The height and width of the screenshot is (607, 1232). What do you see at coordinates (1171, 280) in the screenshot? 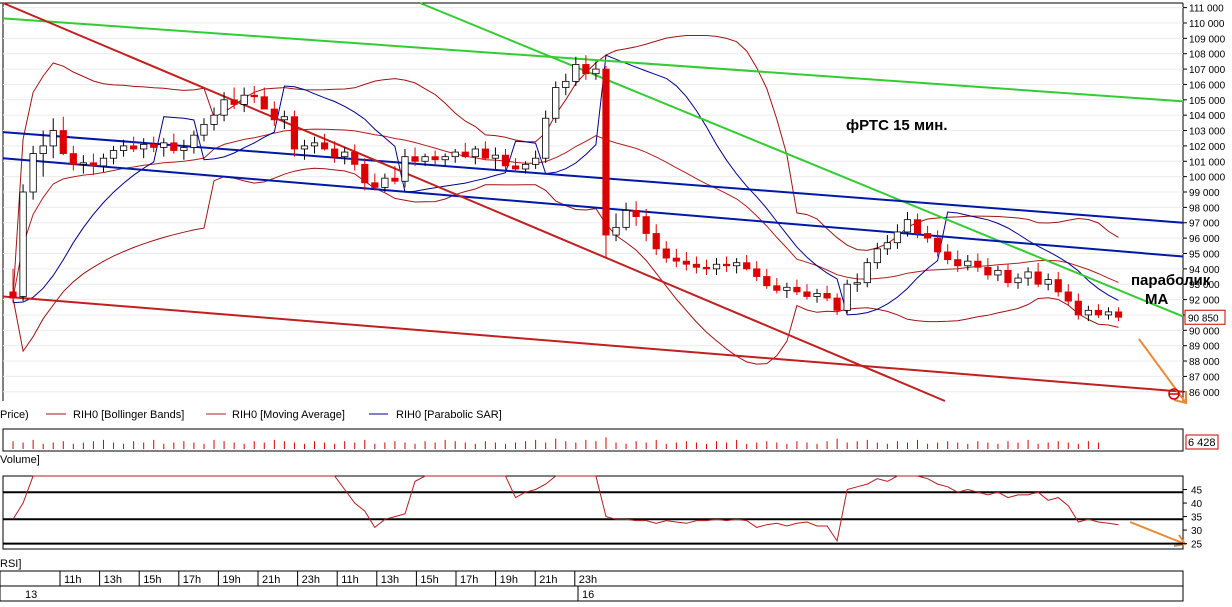
I see `parabolic-label: параболик` at bounding box center [1171, 280].